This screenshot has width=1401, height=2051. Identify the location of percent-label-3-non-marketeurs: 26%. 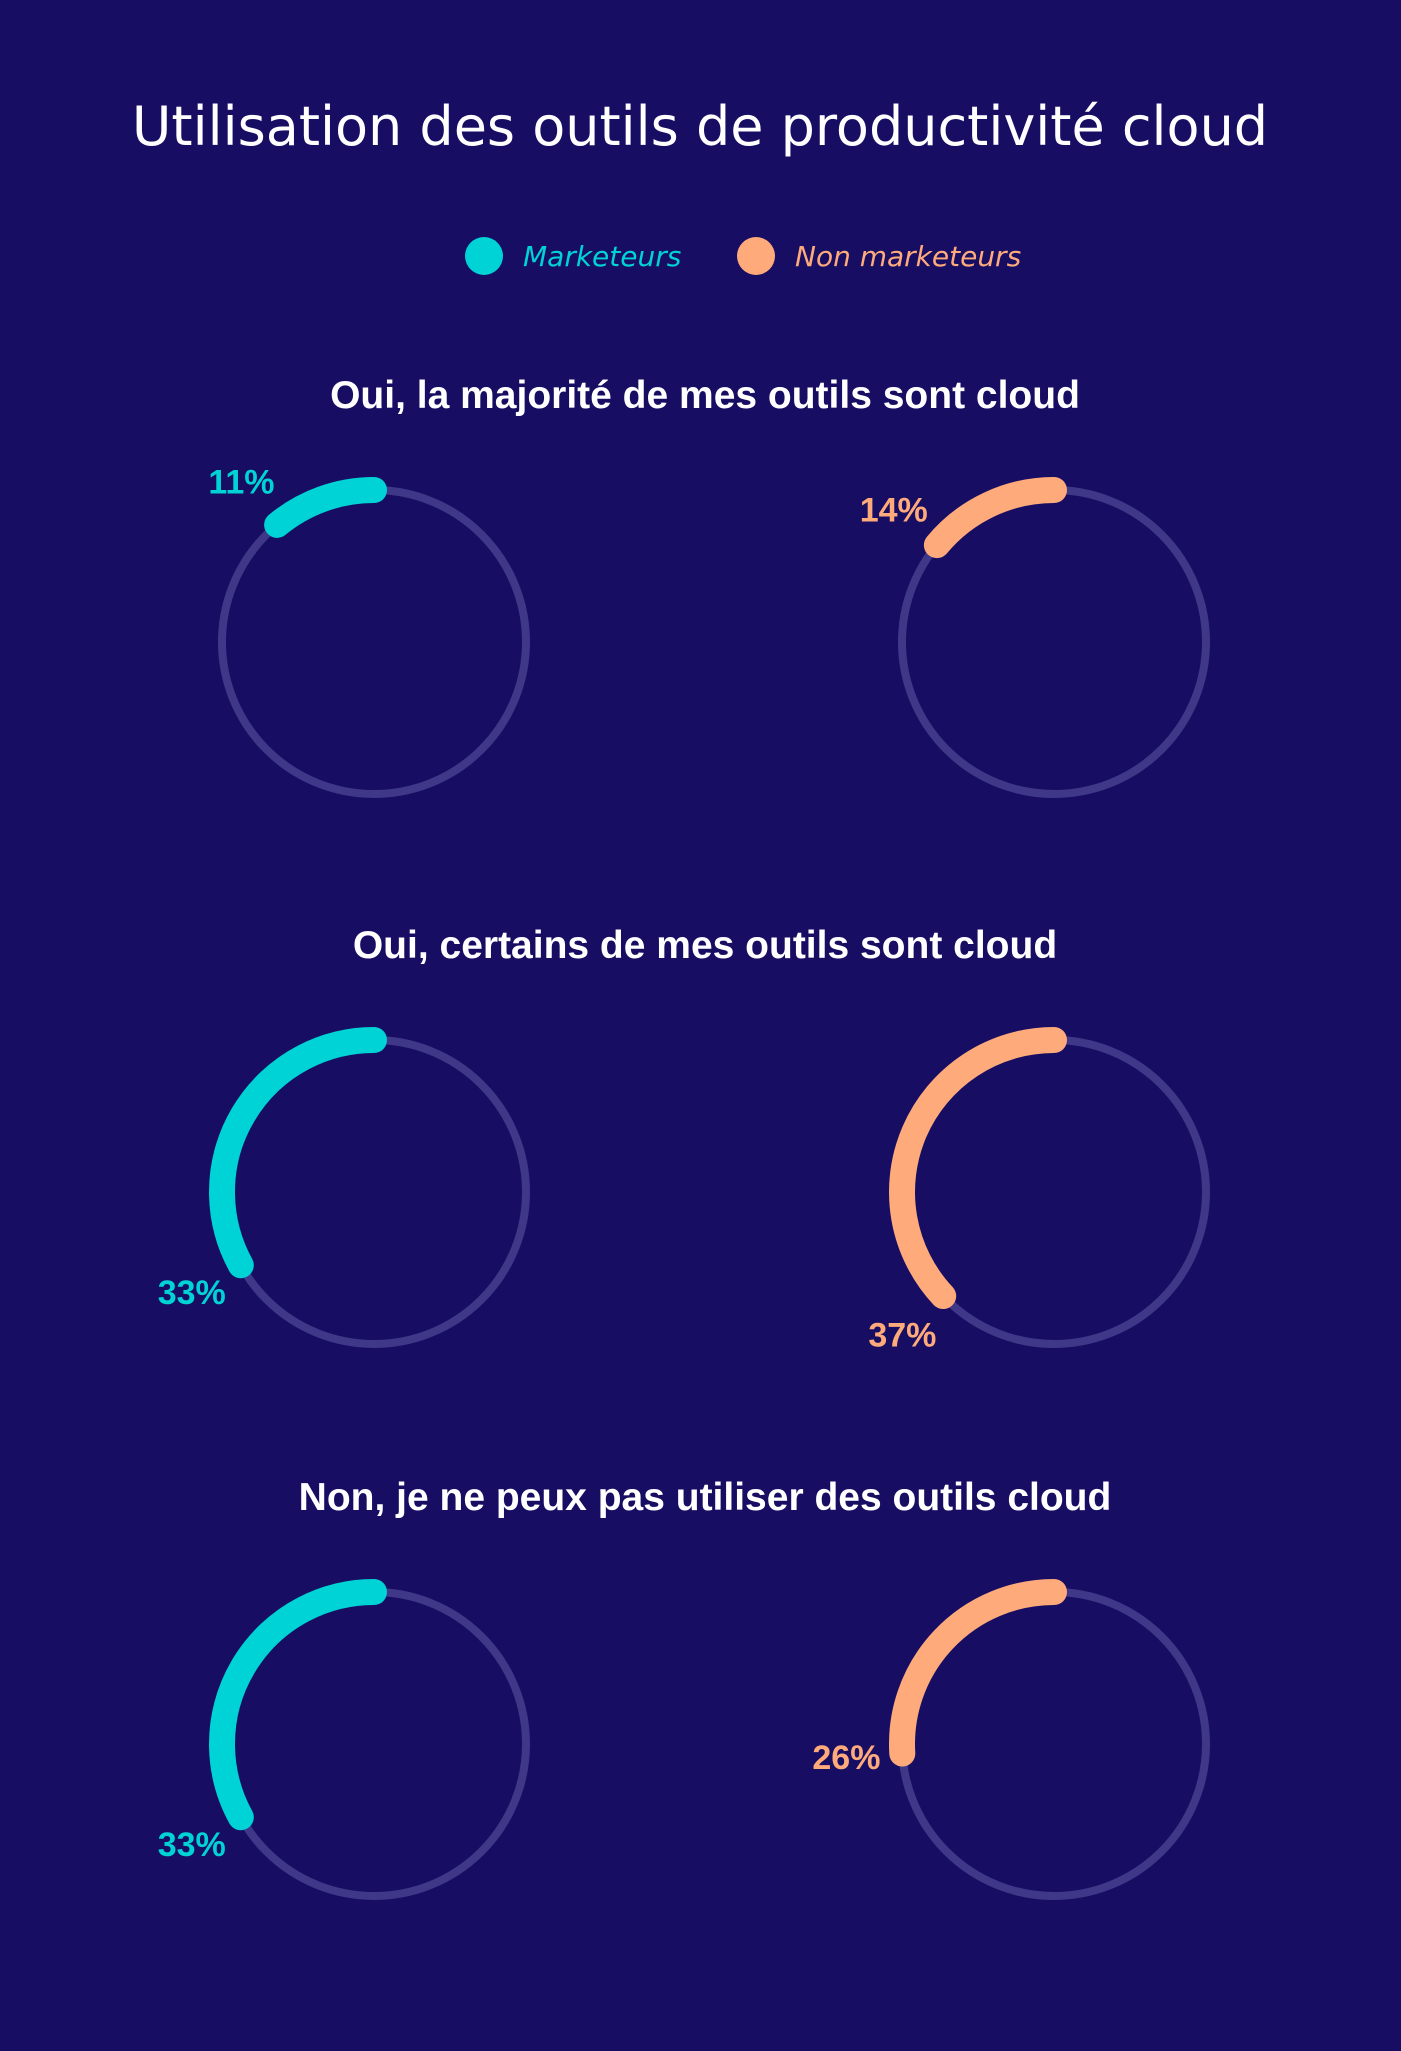
(846, 1758).